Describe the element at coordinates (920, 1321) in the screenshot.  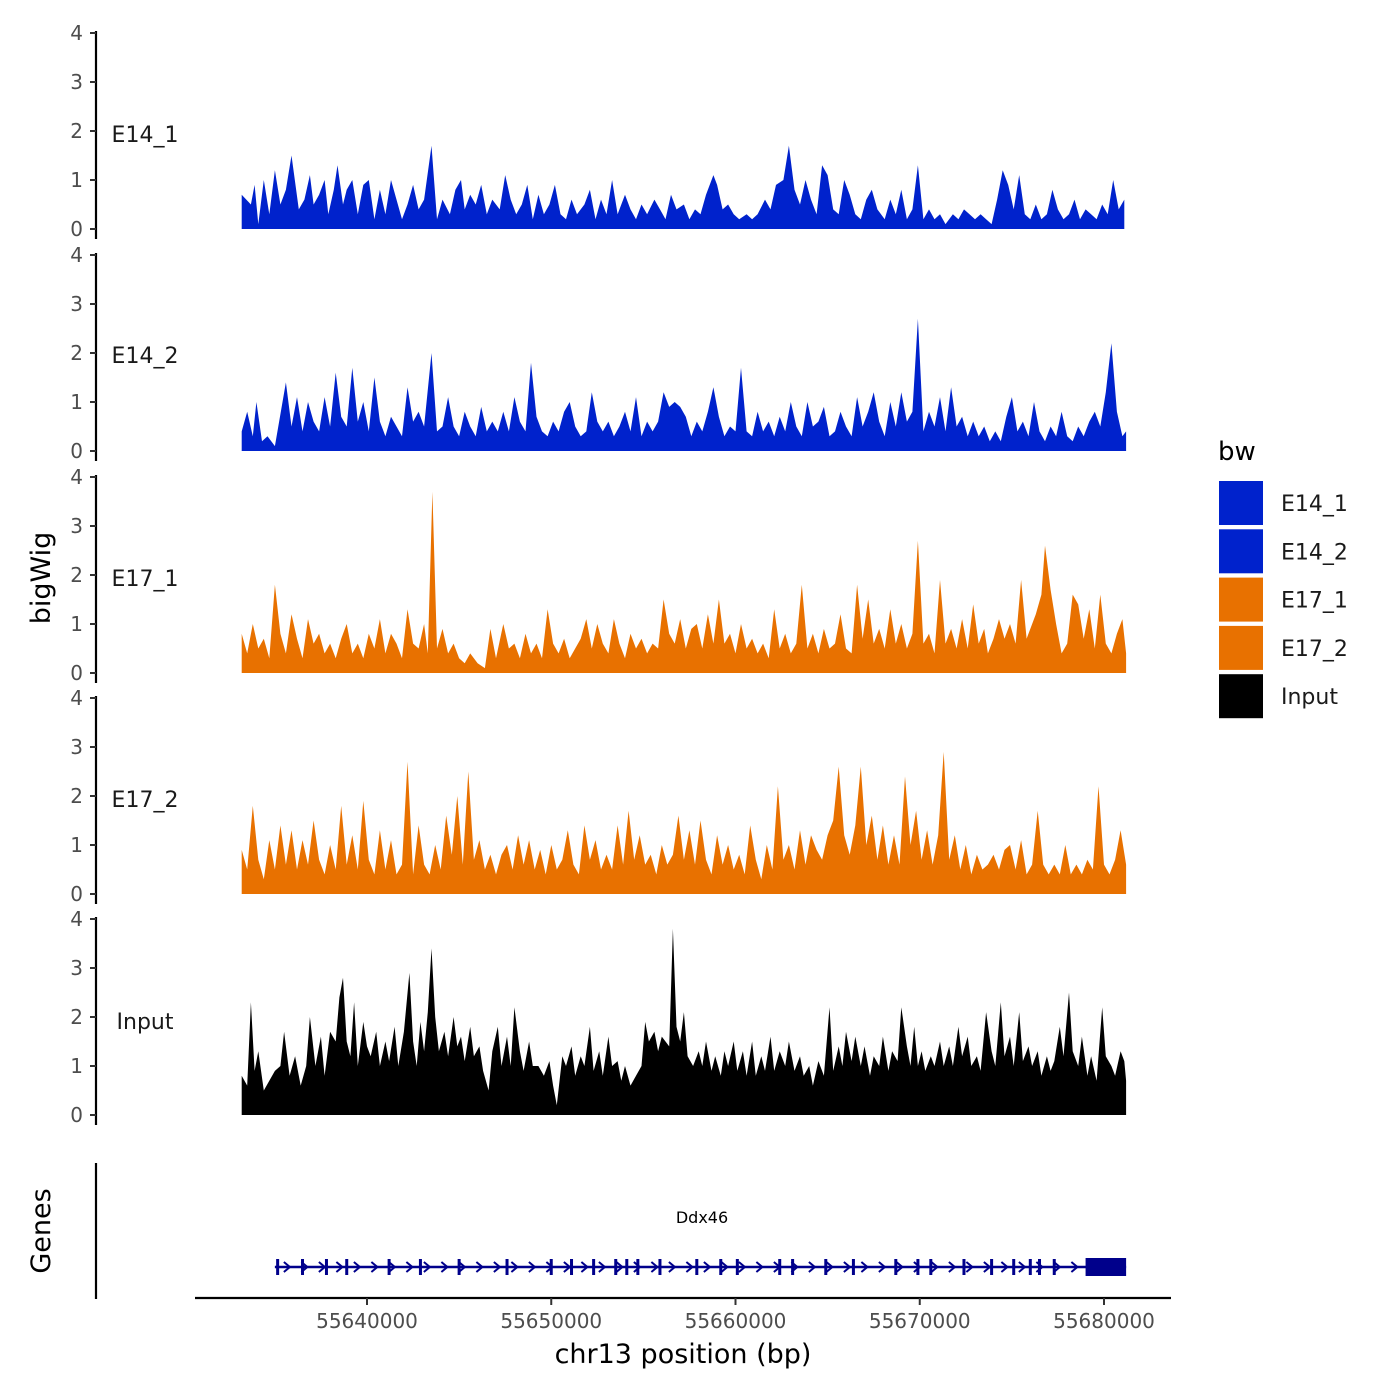
I see `x-tick-label: 55670000` at that location.